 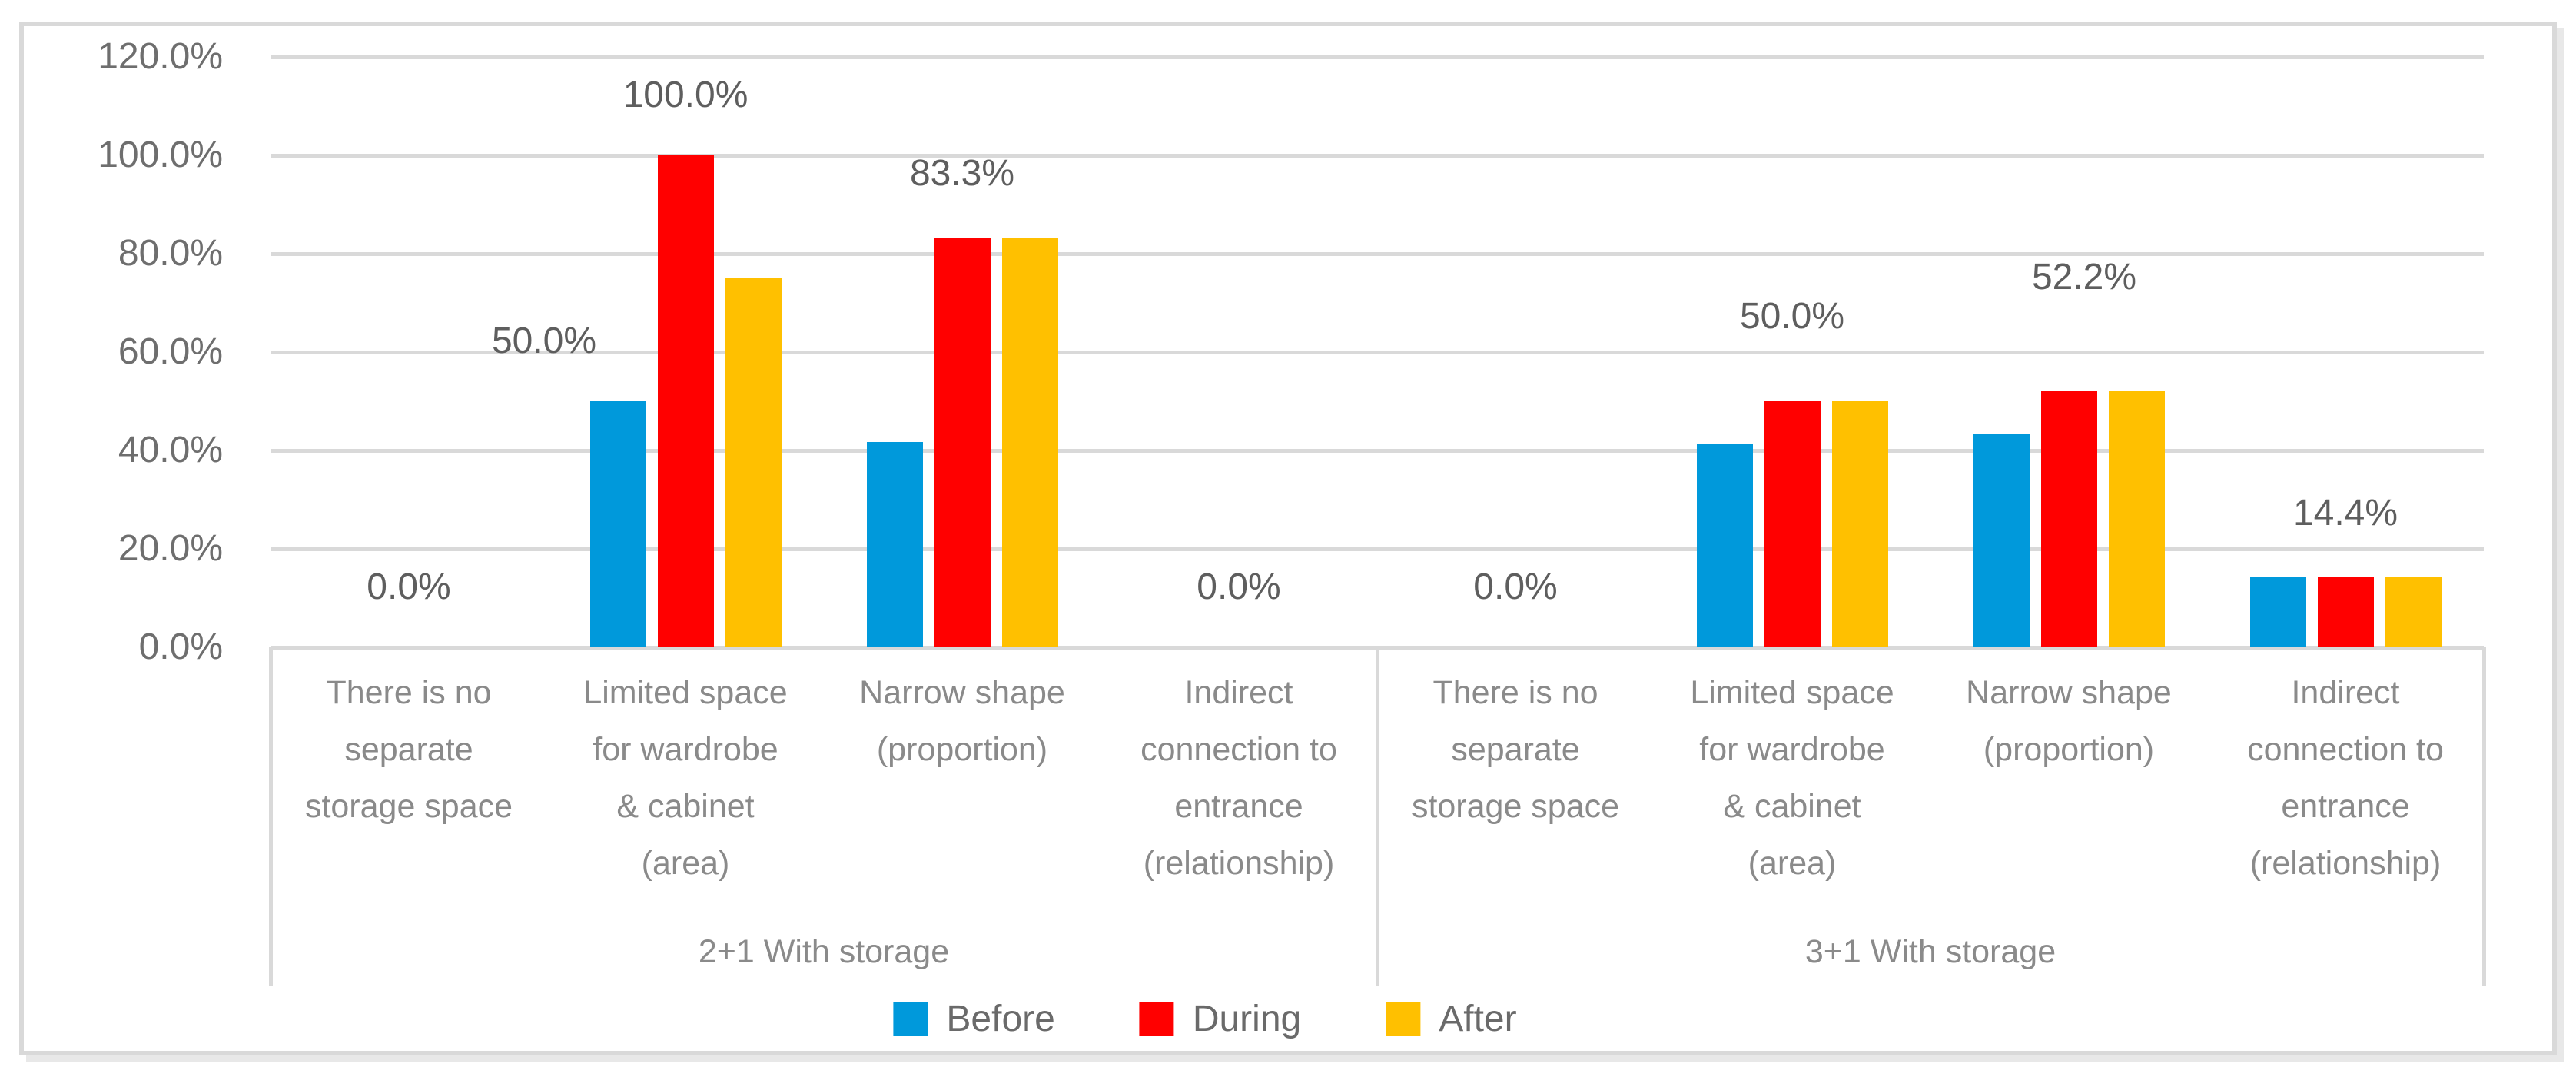 I want to click on legend: Before During After, so click(x=1205, y=1019).